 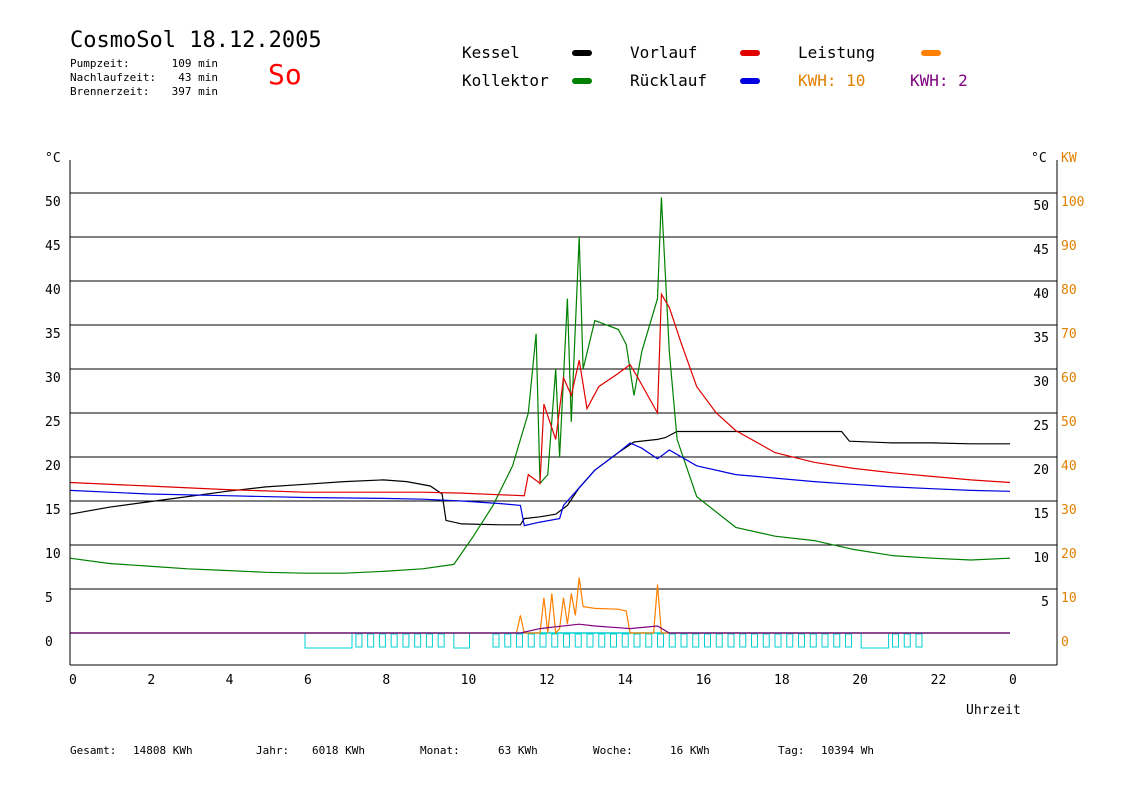 I want to click on y-tick-label-right: 10, so click(x=1041, y=558).